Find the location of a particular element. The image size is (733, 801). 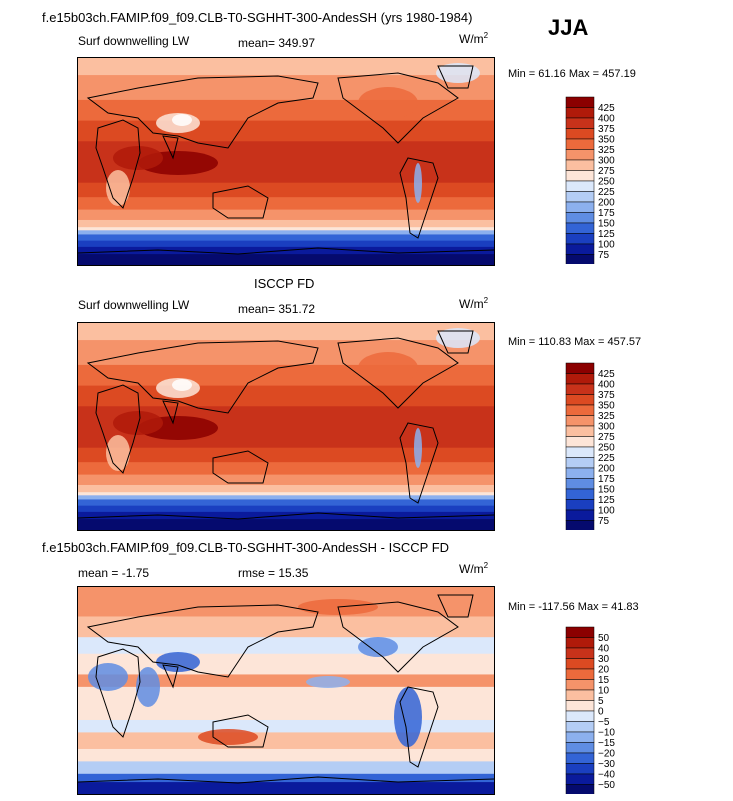

colorbar-tick-label: 200 is located at coordinates (606, 203).